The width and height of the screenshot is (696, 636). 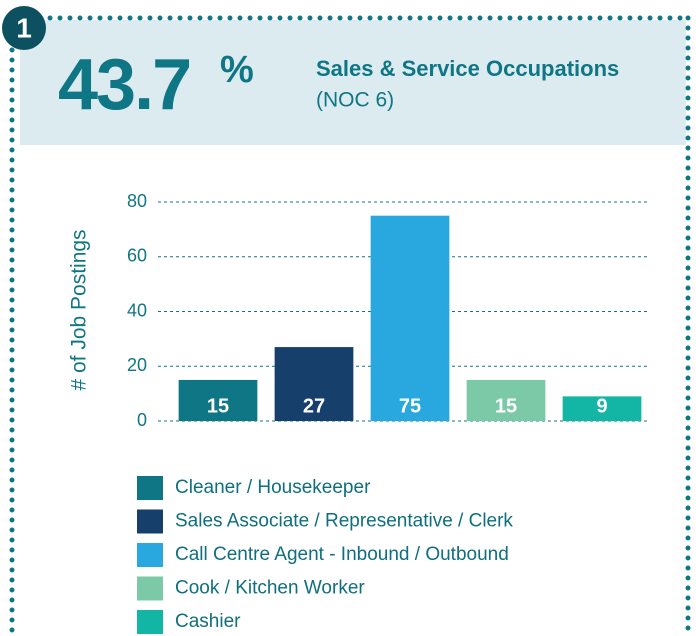 What do you see at coordinates (273, 487) in the screenshot?
I see `legend-label: Cleaner / Housekeeper` at bounding box center [273, 487].